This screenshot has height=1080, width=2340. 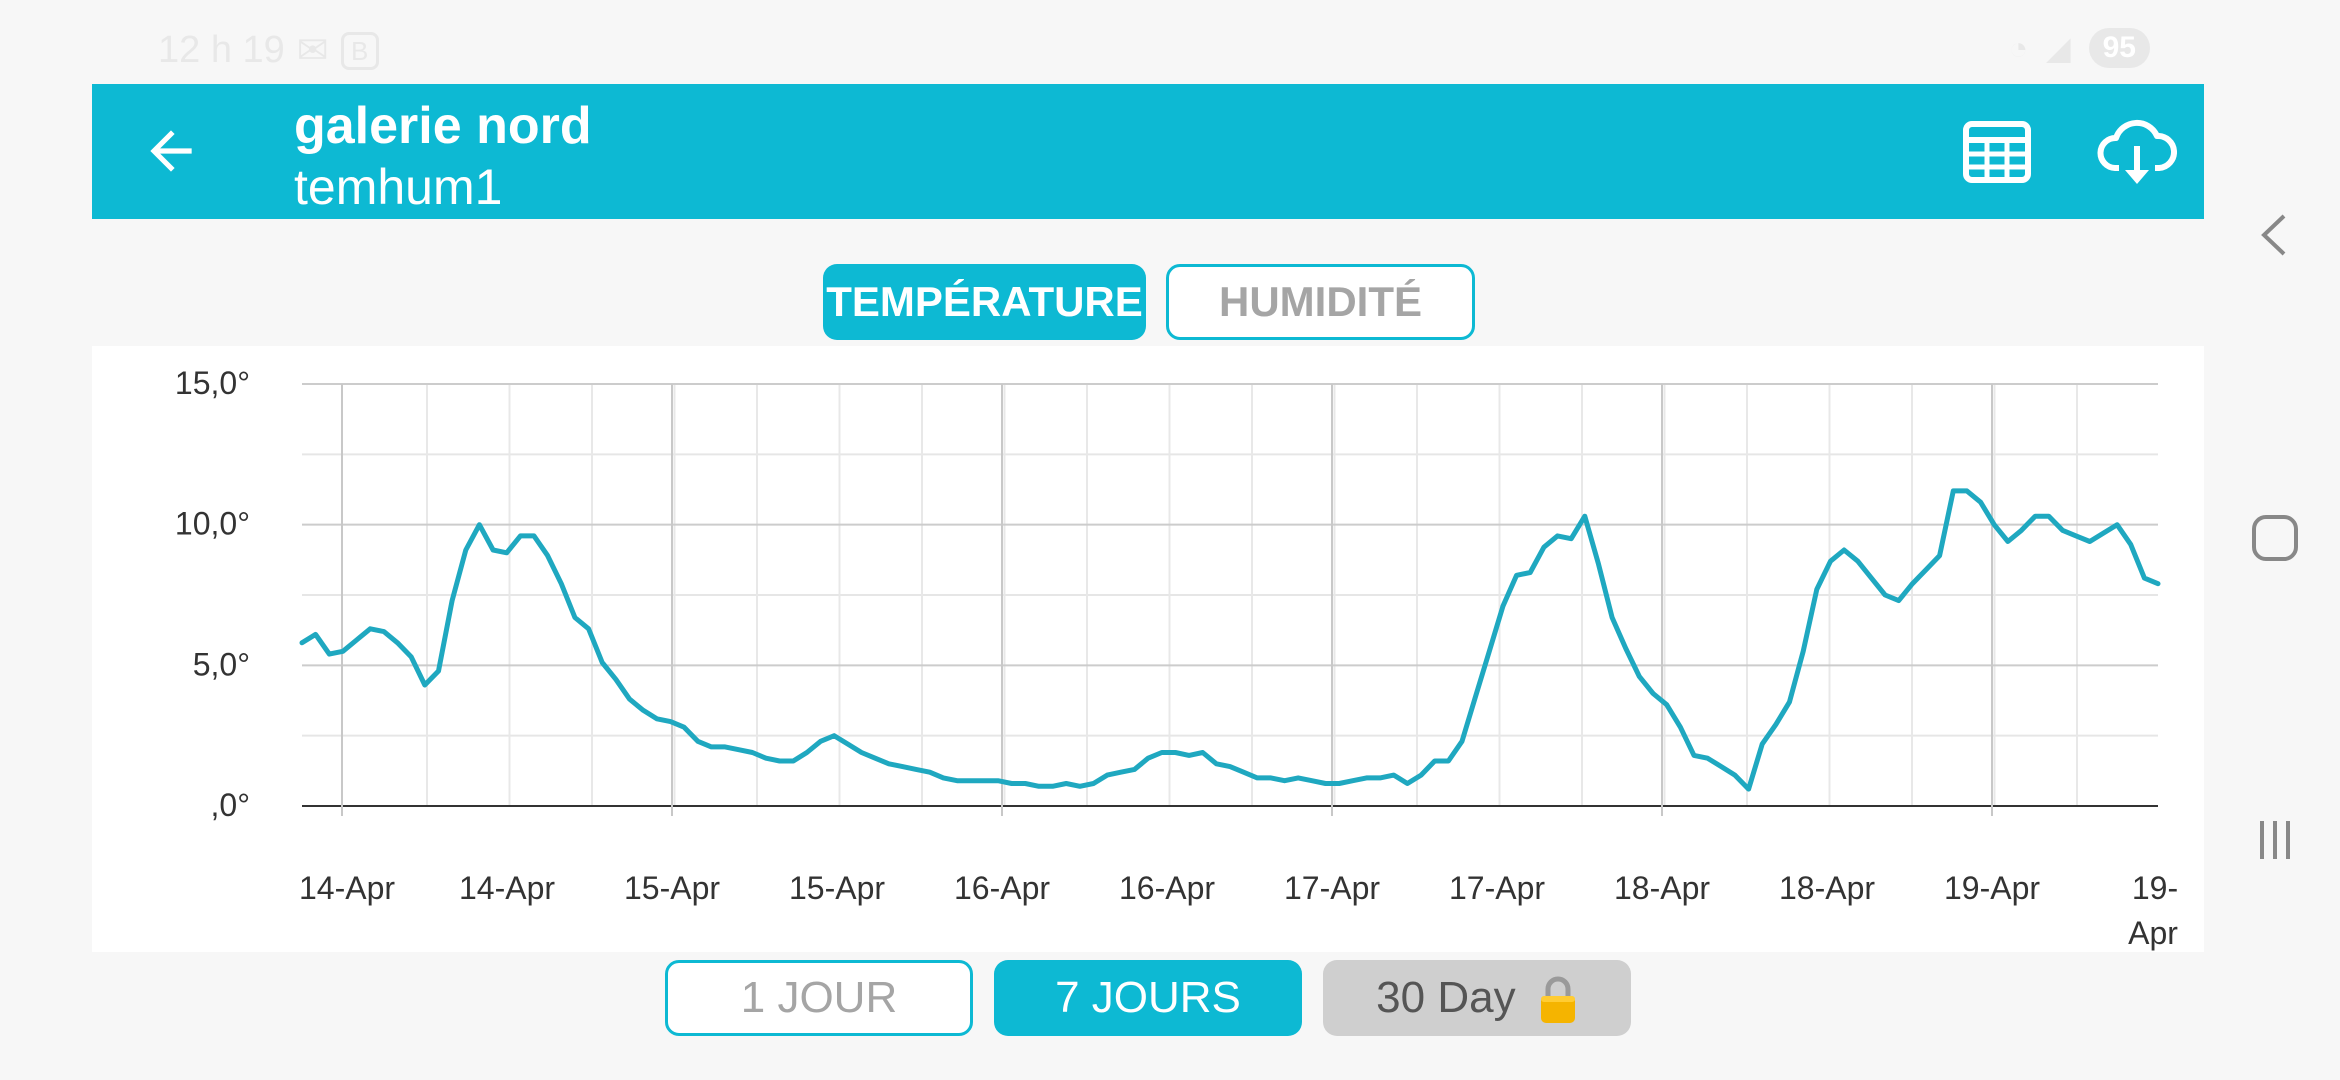 What do you see at coordinates (212, 594) in the screenshot?
I see `y-axis-labels: ,0° 5,0° 10,0° 15,0°` at bounding box center [212, 594].